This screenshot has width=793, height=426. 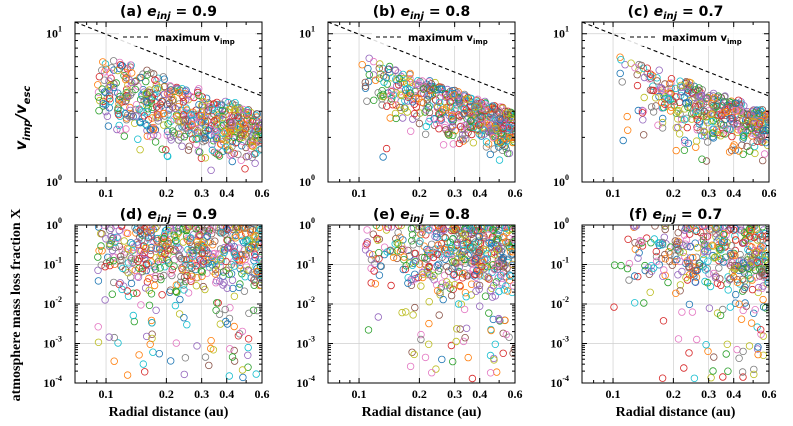 I want to click on x-tick-label: 0.1, so click(x=359, y=394).